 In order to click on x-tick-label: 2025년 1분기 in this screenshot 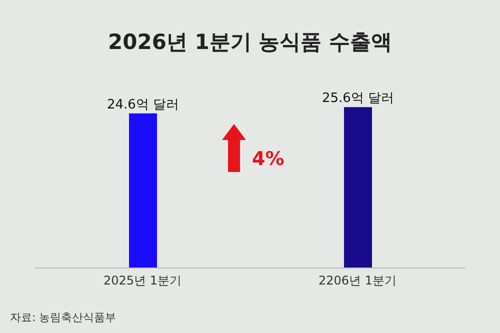, I will do `click(143, 281)`.